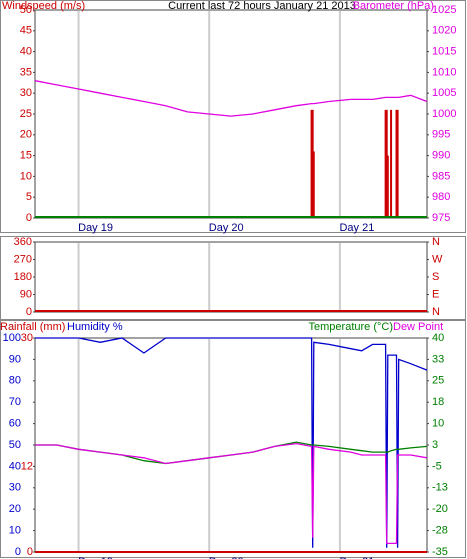 This screenshot has height=559, width=467. What do you see at coordinates (444, 72) in the screenshot?
I see `y-tick-label: 1010` at bounding box center [444, 72].